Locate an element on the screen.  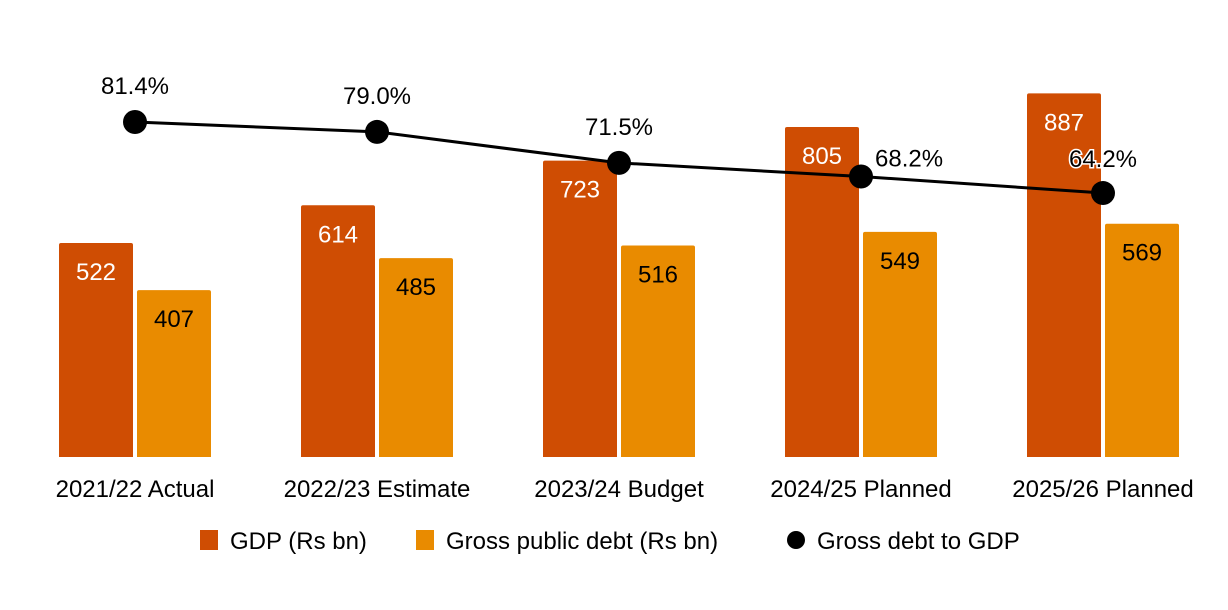
gdp-bar-label: 805 is located at coordinates (822, 156).